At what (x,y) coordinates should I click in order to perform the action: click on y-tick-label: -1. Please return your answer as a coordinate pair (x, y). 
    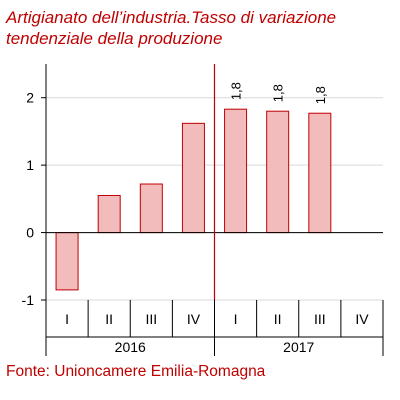
    Looking at the image, I should click on (28, 300).